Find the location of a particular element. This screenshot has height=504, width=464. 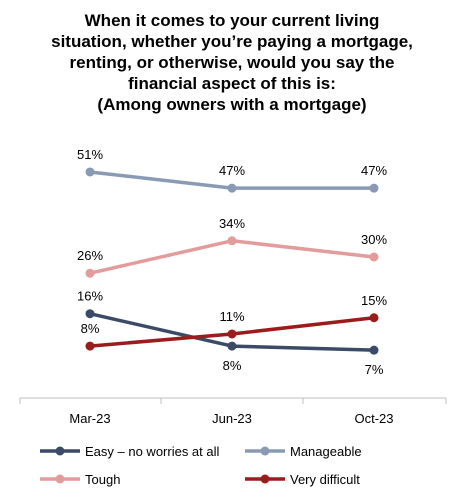

data-label: 51% is located at coordinates (90, 154).